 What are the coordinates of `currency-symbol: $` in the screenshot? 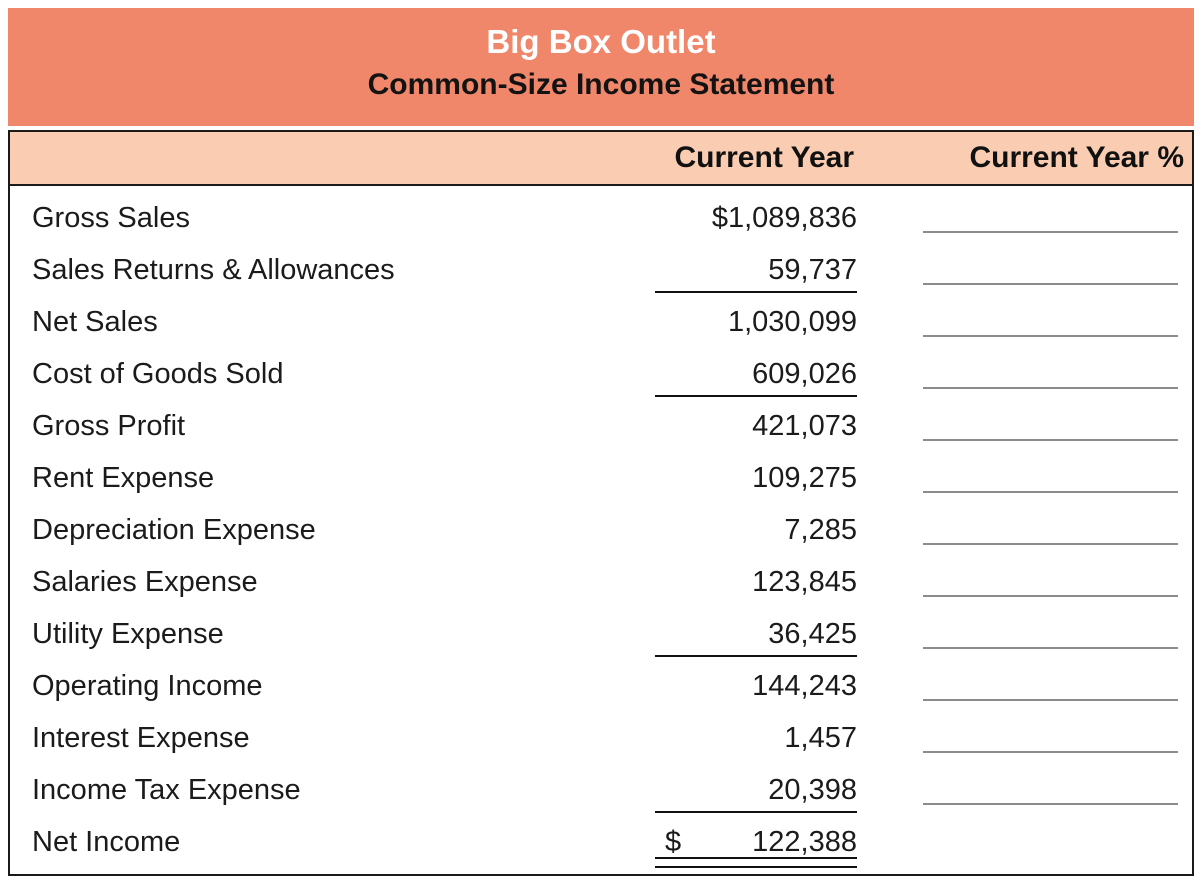 It's located at (673, 841).